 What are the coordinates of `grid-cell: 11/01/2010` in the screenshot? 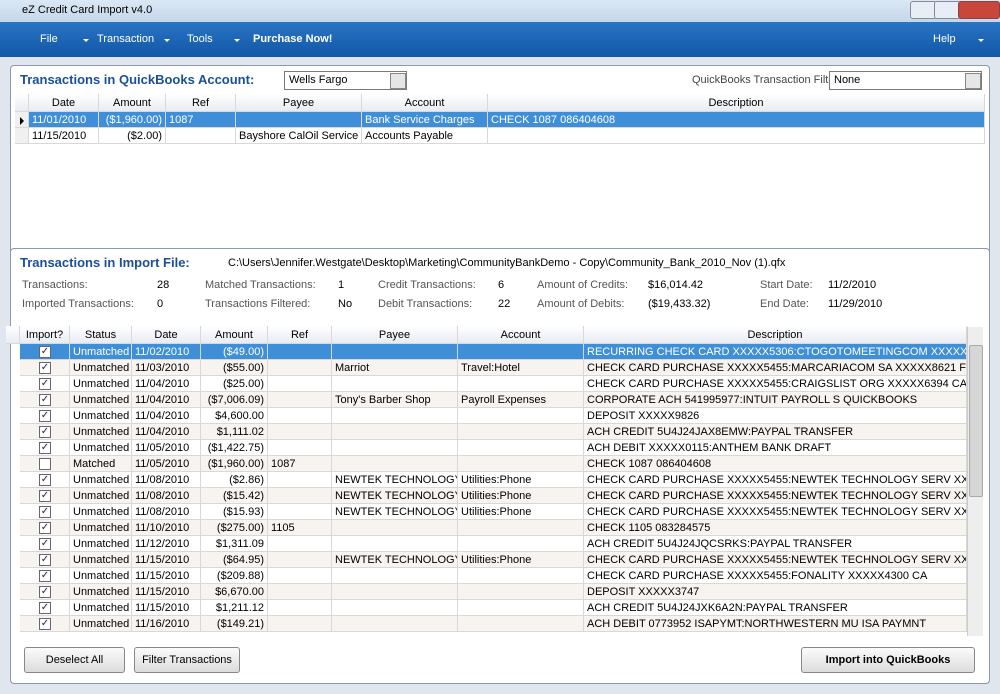 It's located at (64, 120).